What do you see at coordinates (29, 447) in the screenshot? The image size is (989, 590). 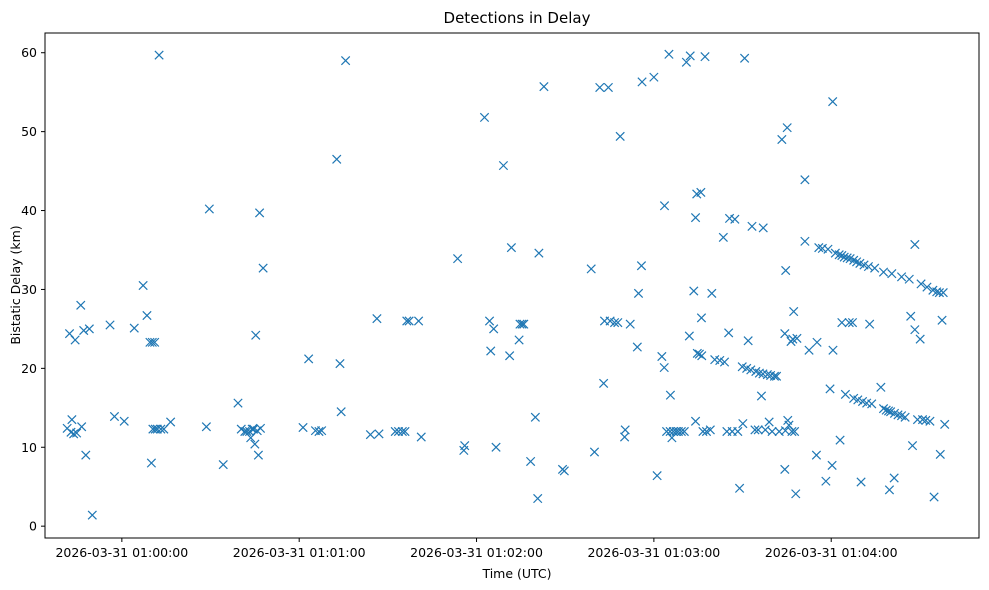 I see `y-tick-label: 10` at bounding box center [29, 447].